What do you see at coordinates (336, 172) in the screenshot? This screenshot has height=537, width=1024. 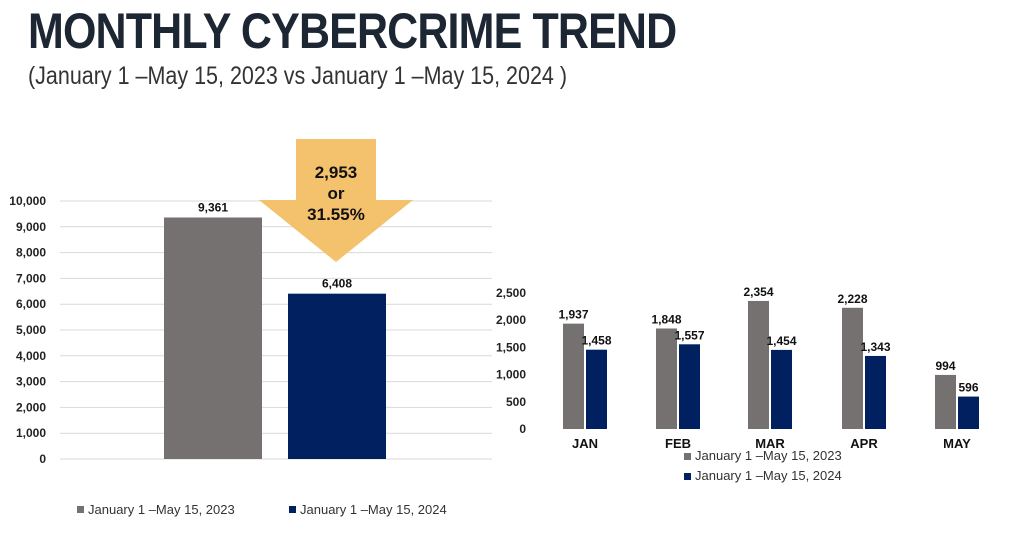 I see `callout-value: 2,953` at bounding box center [336, 172].